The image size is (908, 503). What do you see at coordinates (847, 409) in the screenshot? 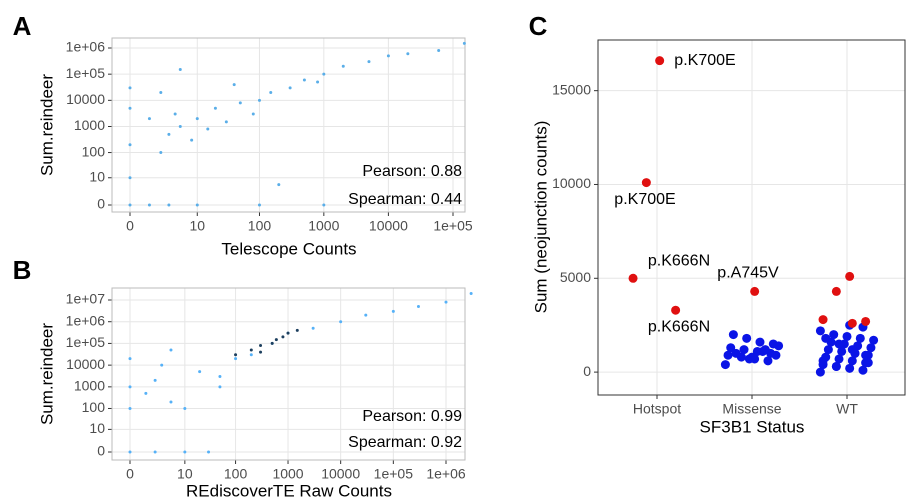
I see `x-tick-label: WT` at bounding box center [847, 409].